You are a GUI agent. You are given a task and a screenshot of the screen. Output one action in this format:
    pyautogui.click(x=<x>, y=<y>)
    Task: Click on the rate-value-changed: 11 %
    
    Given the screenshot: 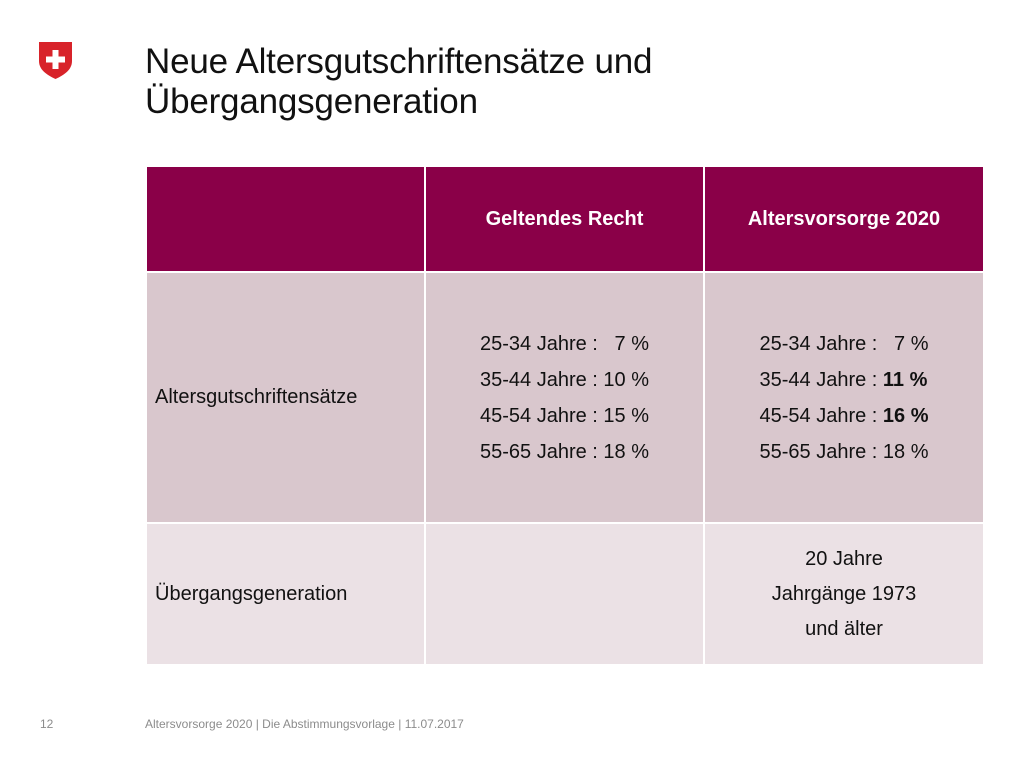 What is the action you would take?
    pyautogui.click(x=905, y=379)
    